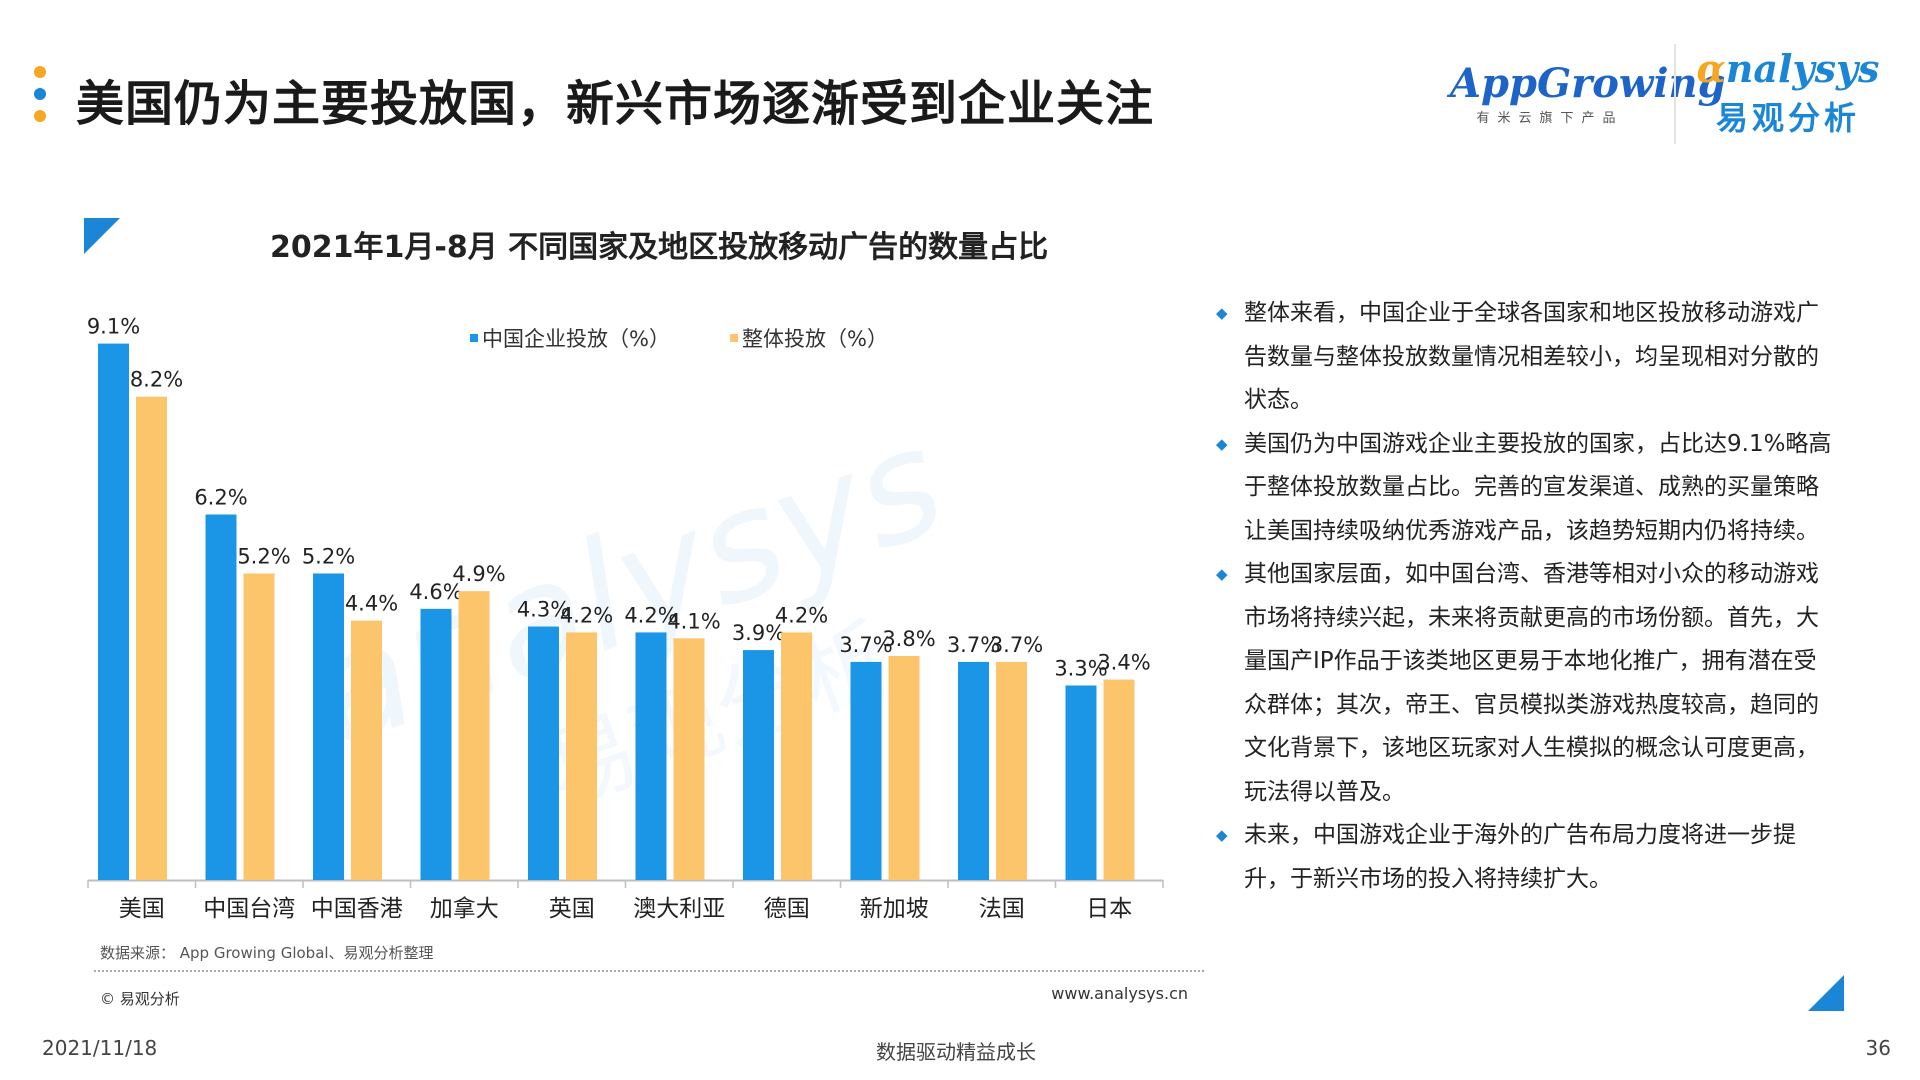 The image size is (1920, 1080). Describe the element at coordinates (572, 909) in the screenshot. I see `category-label: 英国` at that location.